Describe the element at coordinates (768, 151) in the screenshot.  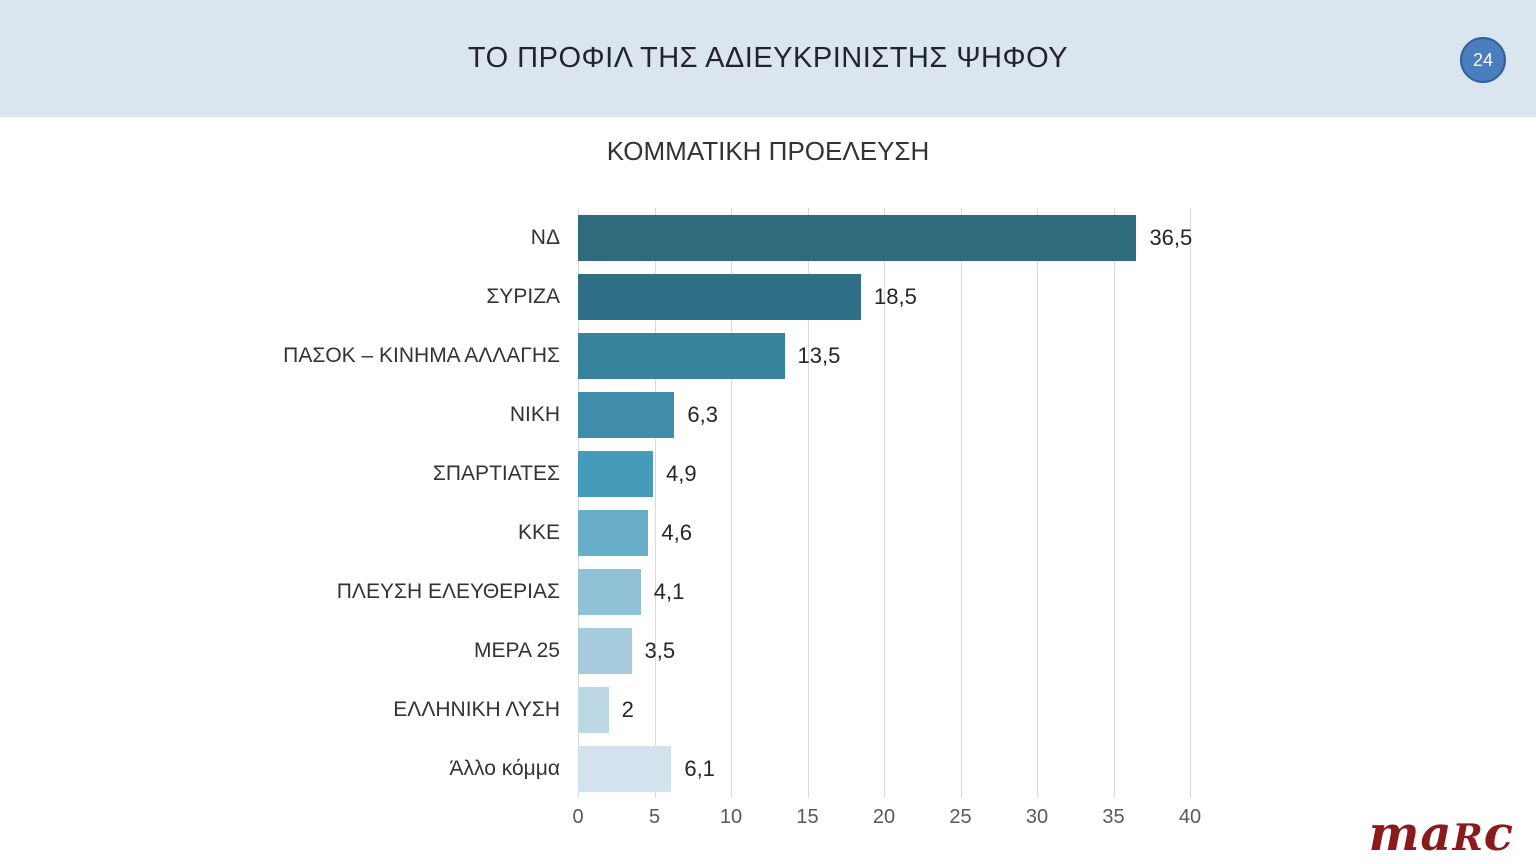
I see `chart-title: ΚΟΜΜΑΤΙΚΗ ΠΡΟΕΛΕΥΣΗ` at that location.